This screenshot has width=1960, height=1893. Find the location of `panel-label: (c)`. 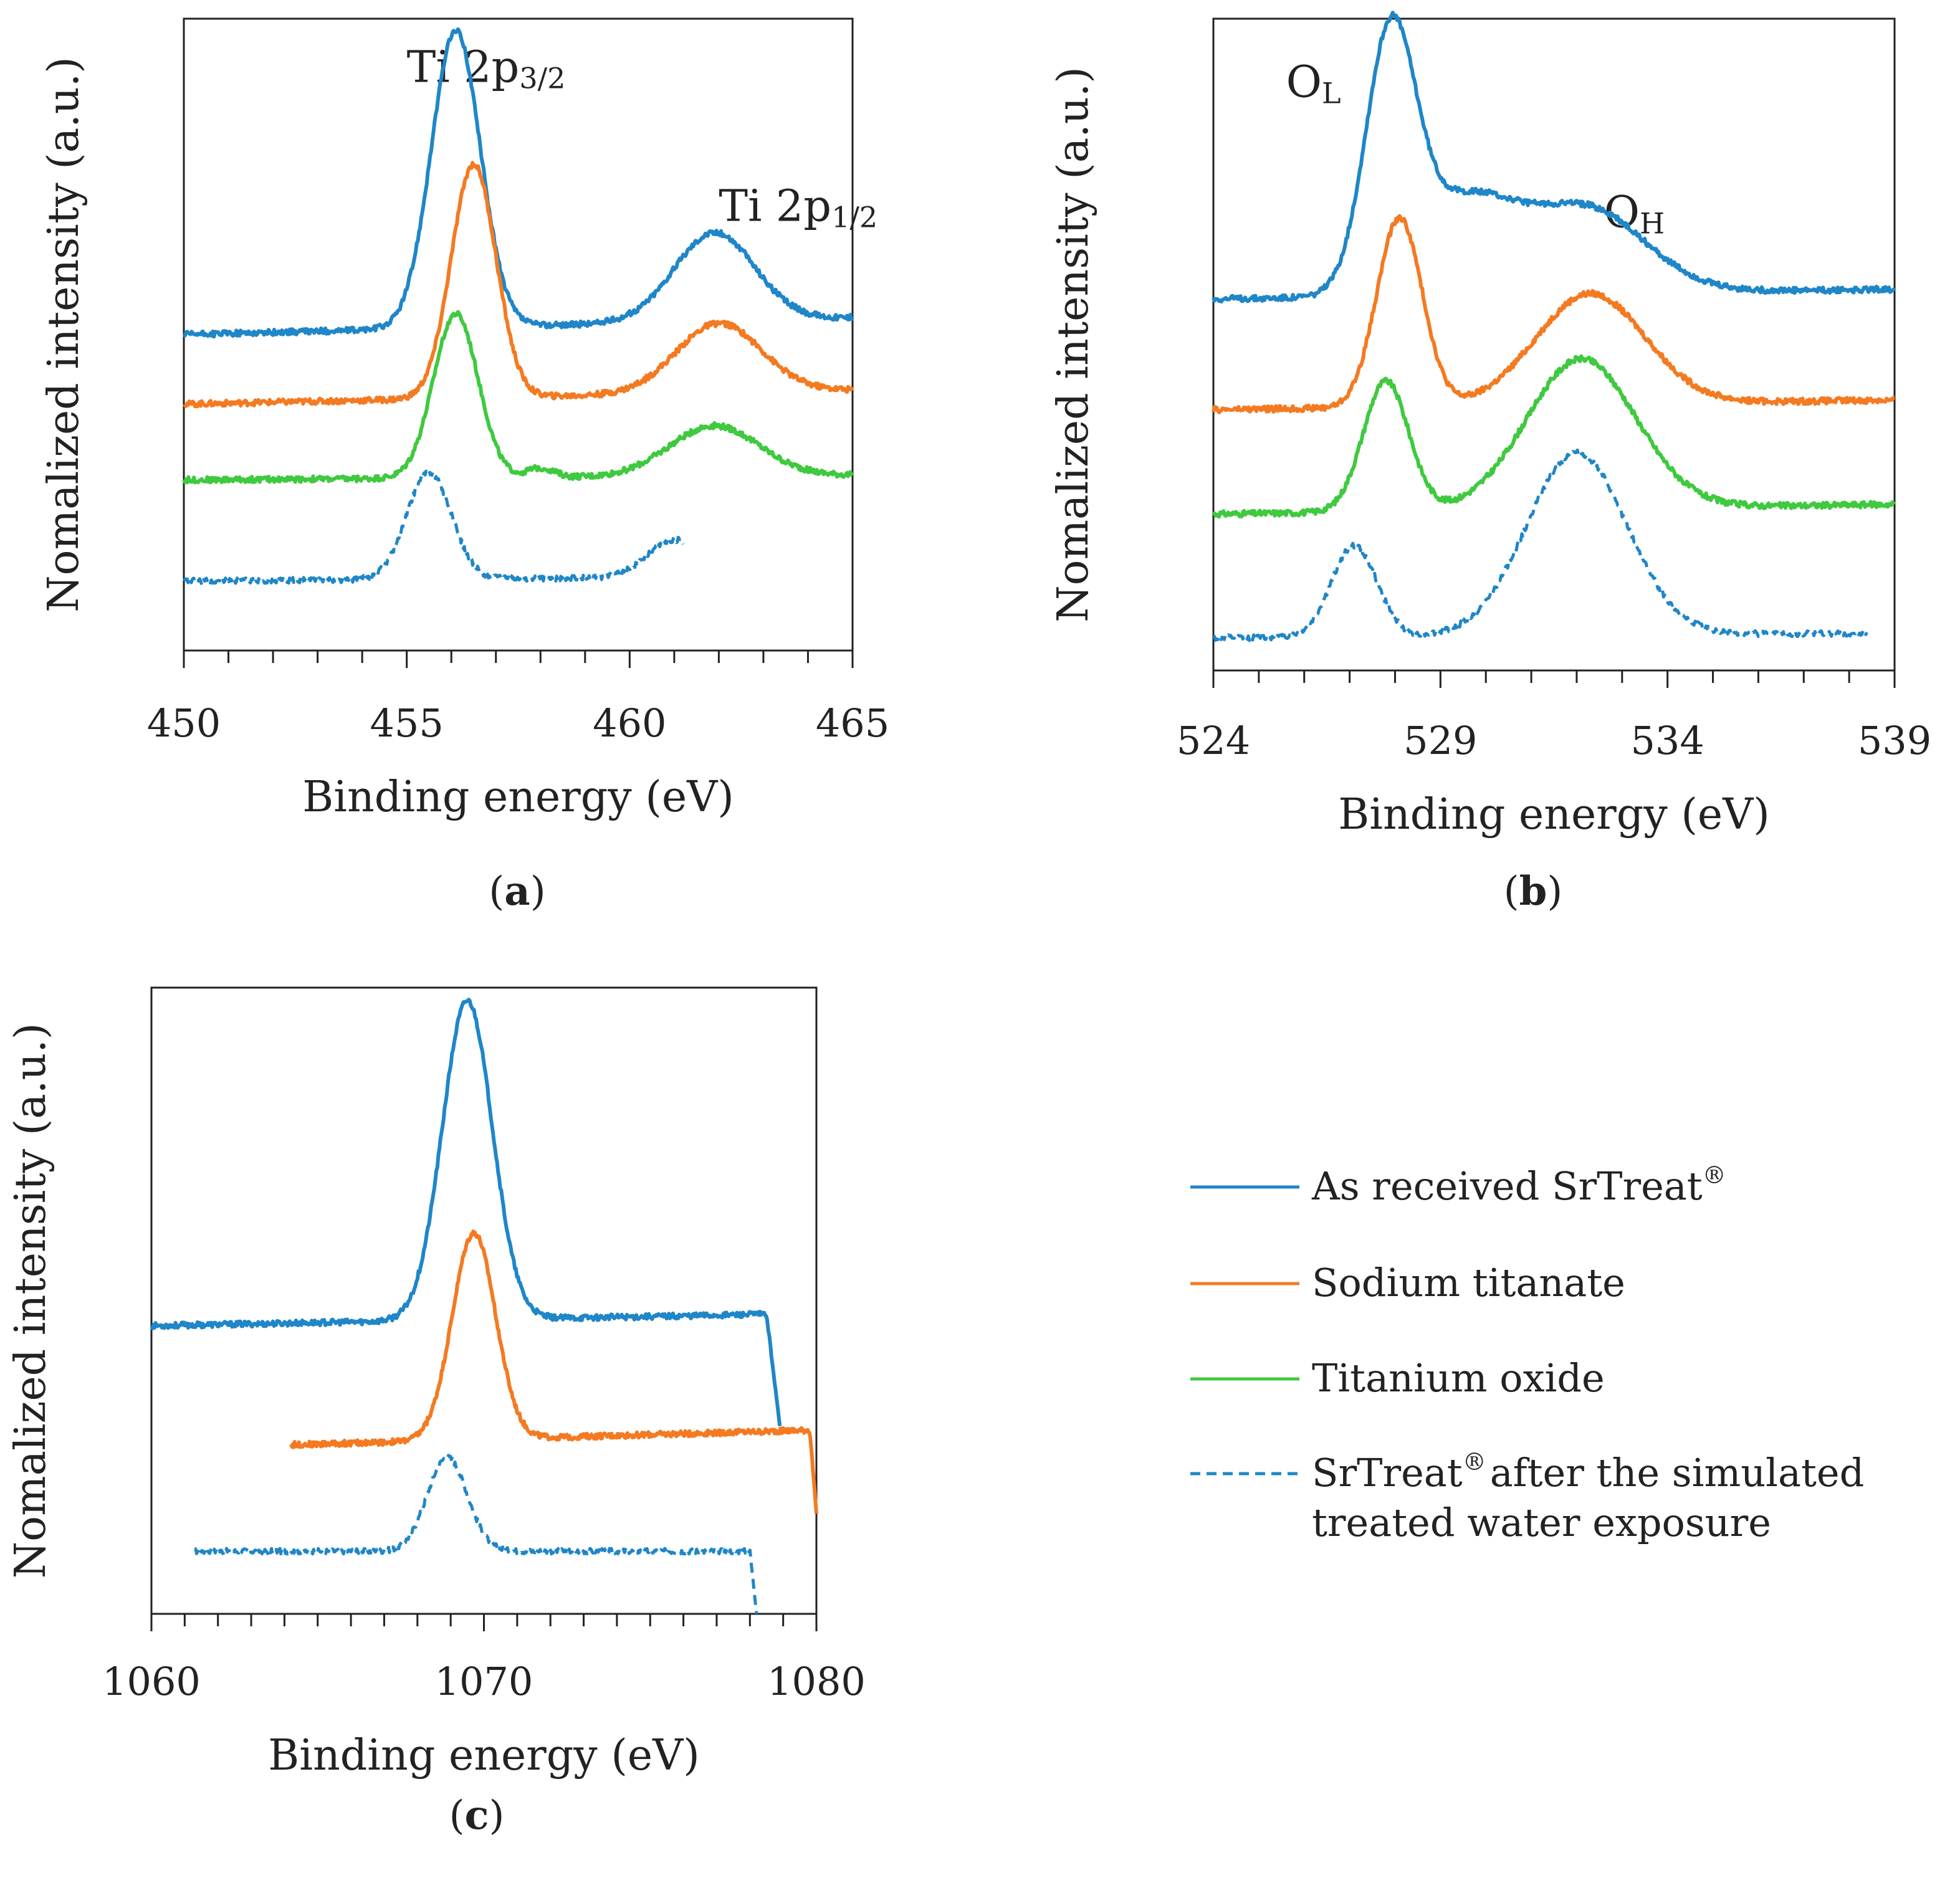

panel-label: (c) is located at coordinates (477, 1816).